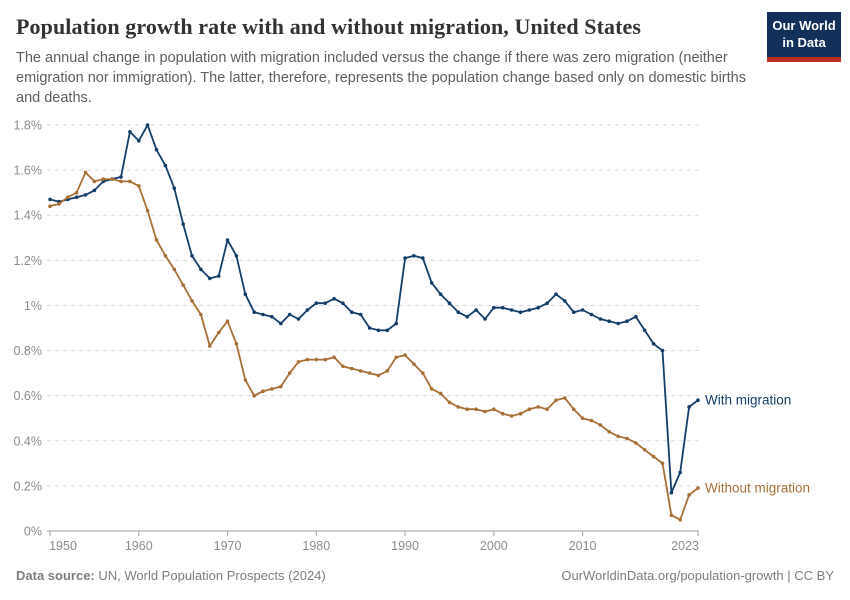 The height and width of the screenshot is (600, 850). Describe the element at coordinates (55, 575) in the screenshot. I see `data-source-label: Data source:` at that location.